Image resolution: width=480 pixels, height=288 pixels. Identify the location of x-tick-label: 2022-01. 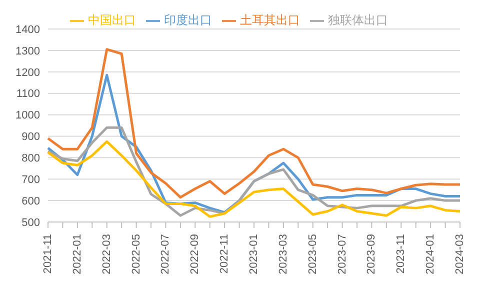
(77, 254).